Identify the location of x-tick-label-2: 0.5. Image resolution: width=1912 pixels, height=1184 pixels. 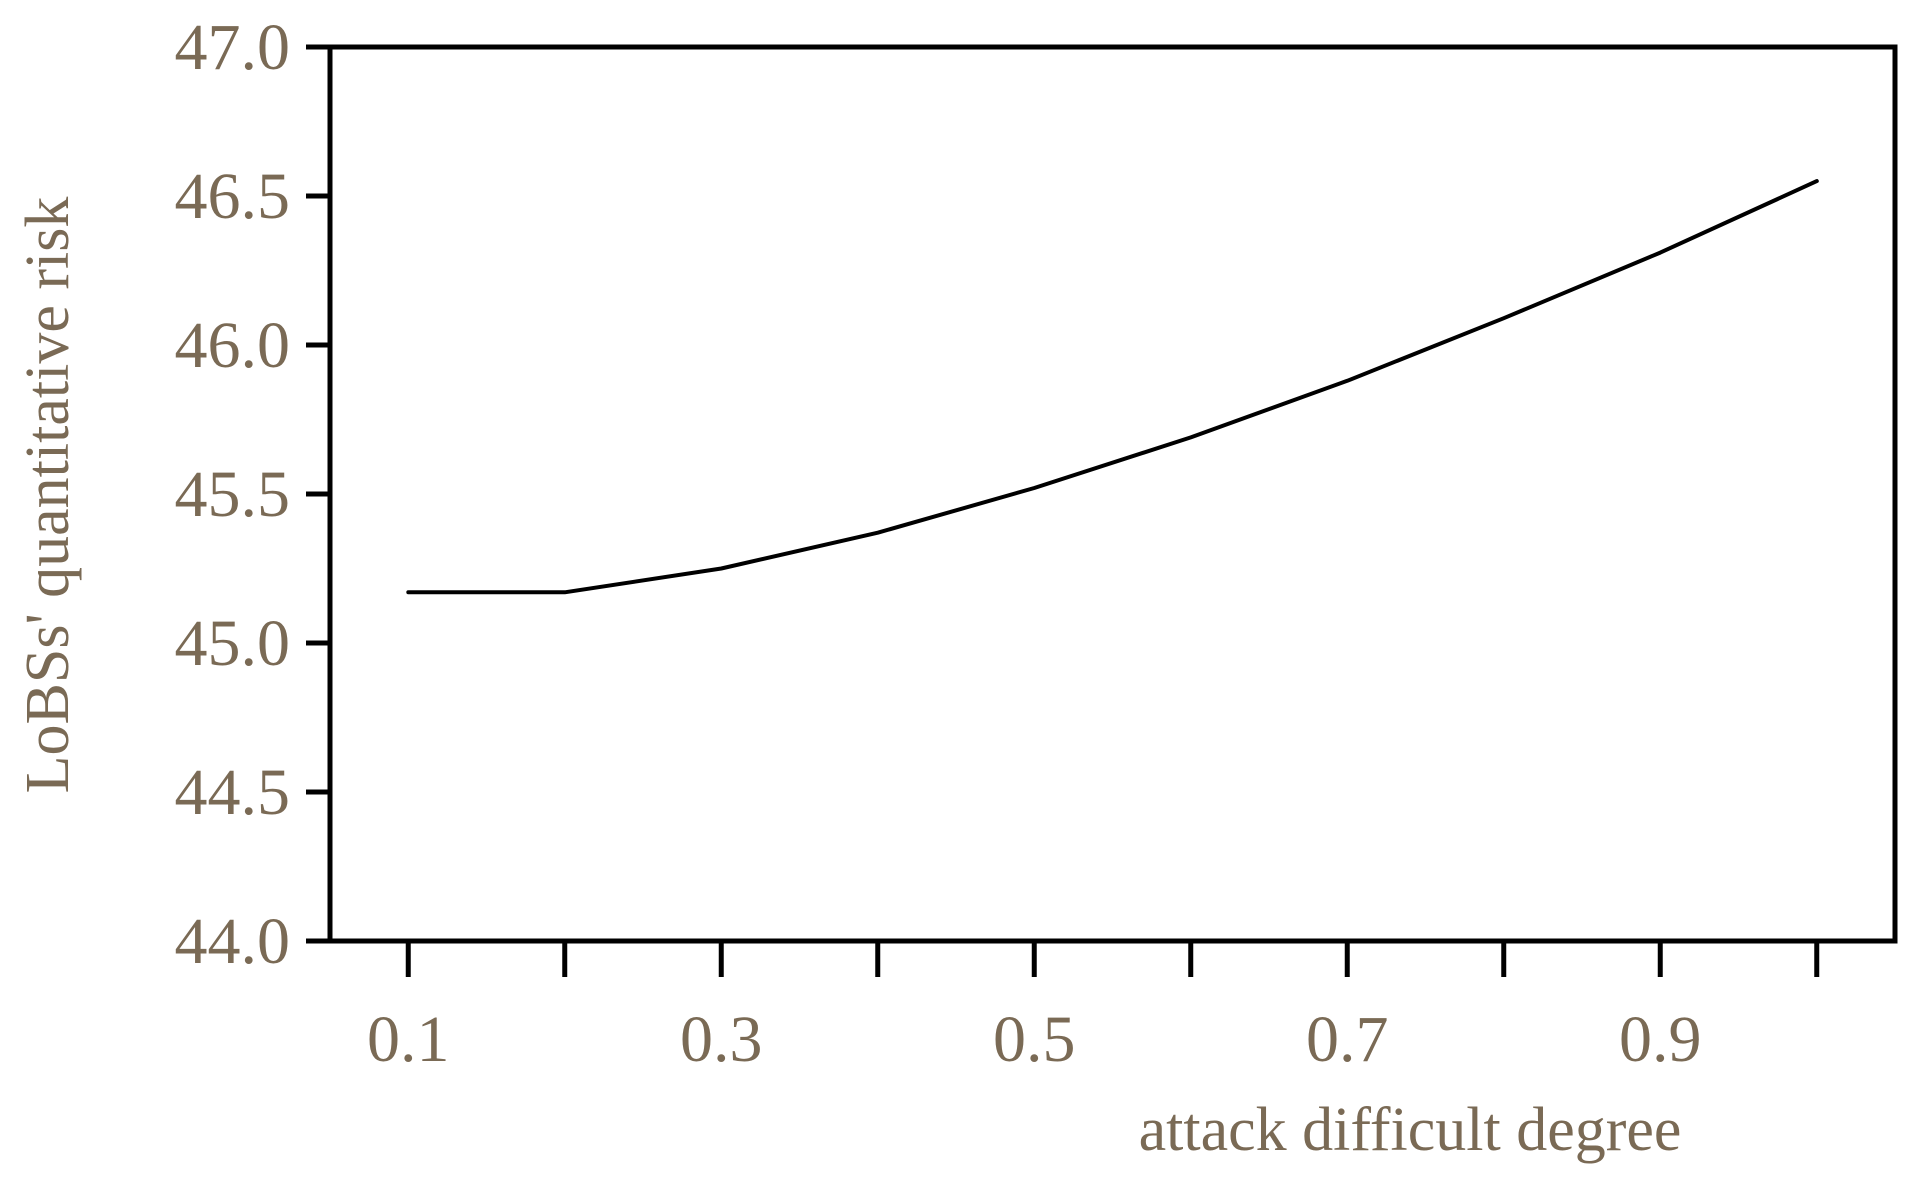
(1034, 1039).